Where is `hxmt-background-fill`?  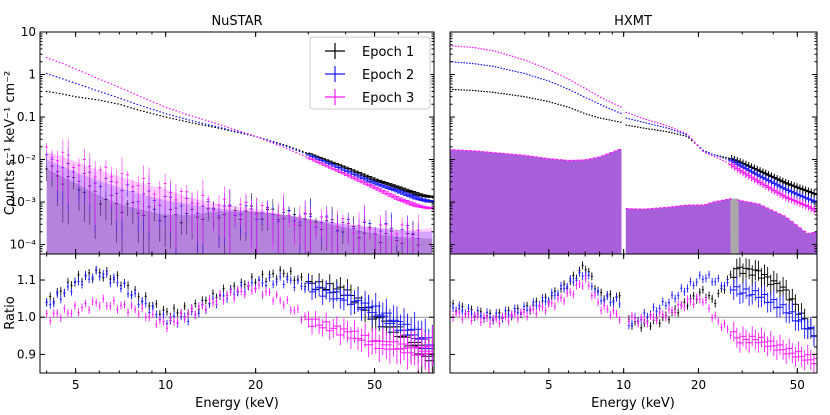
hxmt-background-fill is located at coordinates (633, 201).